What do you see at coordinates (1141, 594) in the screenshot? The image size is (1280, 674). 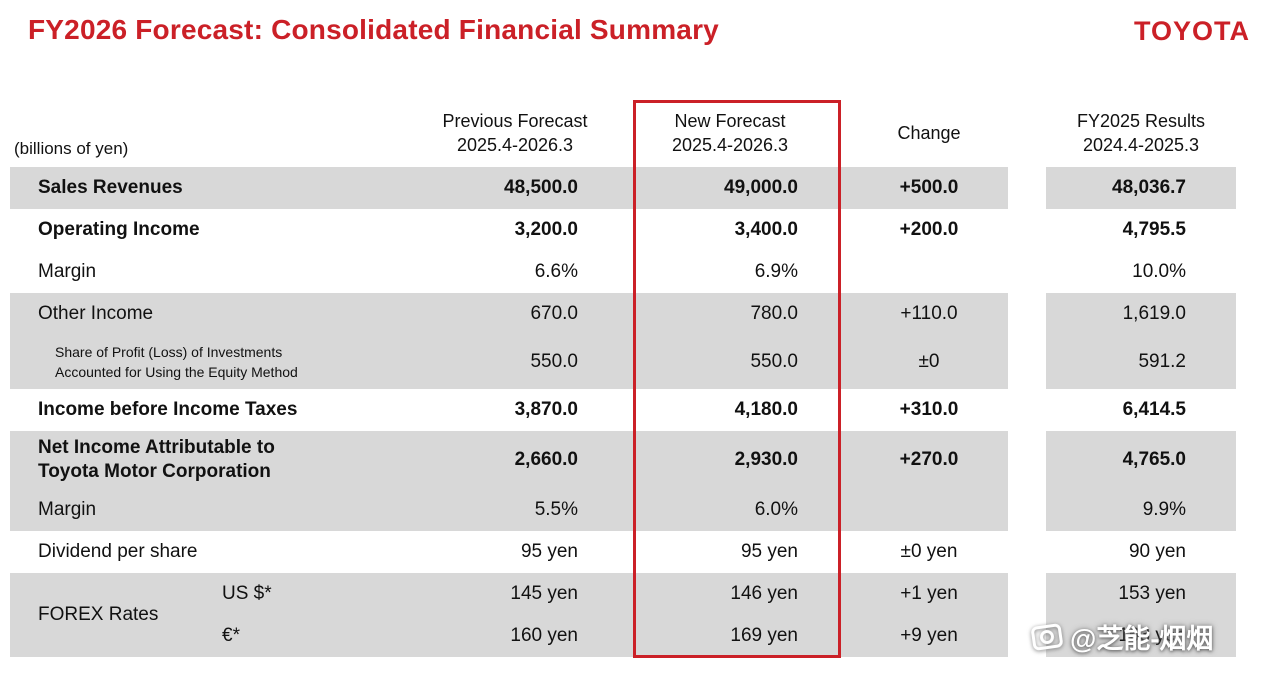 I see `fy2025-result-value: 153 yen` at bounding box center [1141, 594].